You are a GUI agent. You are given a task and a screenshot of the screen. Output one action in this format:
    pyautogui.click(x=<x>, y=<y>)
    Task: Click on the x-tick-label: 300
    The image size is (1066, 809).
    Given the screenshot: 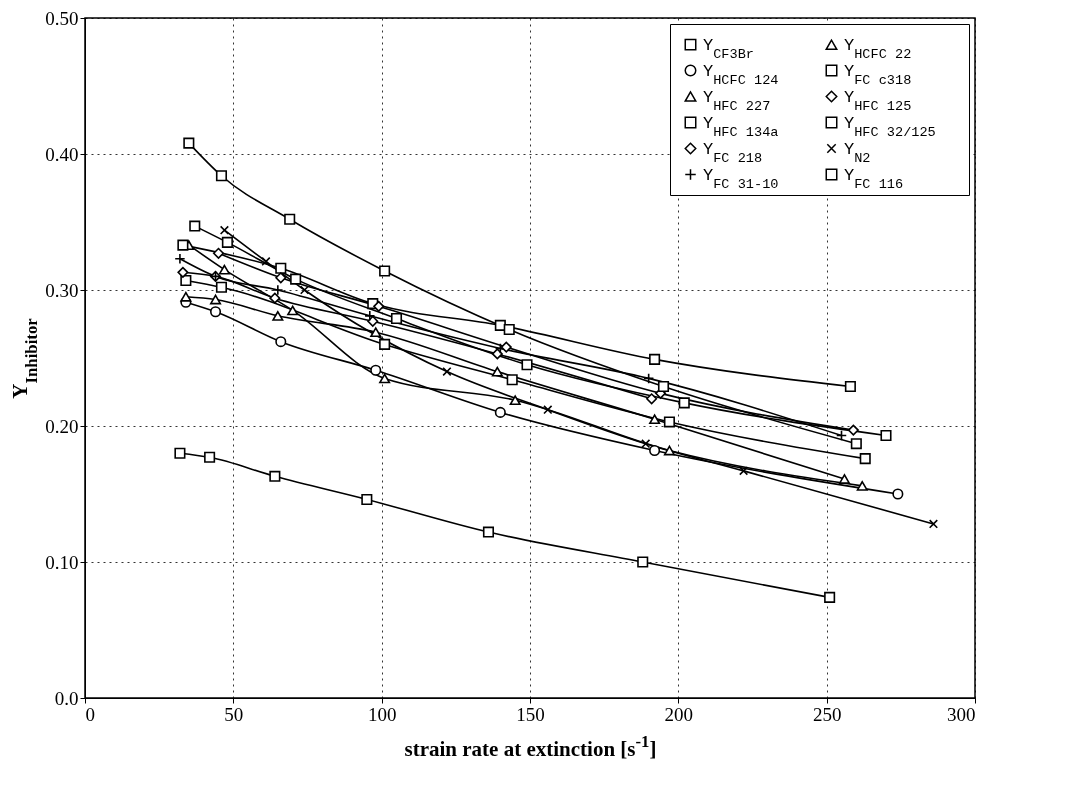 What is the action you would take?
    pyautogui.click(x=961, y=714)
    